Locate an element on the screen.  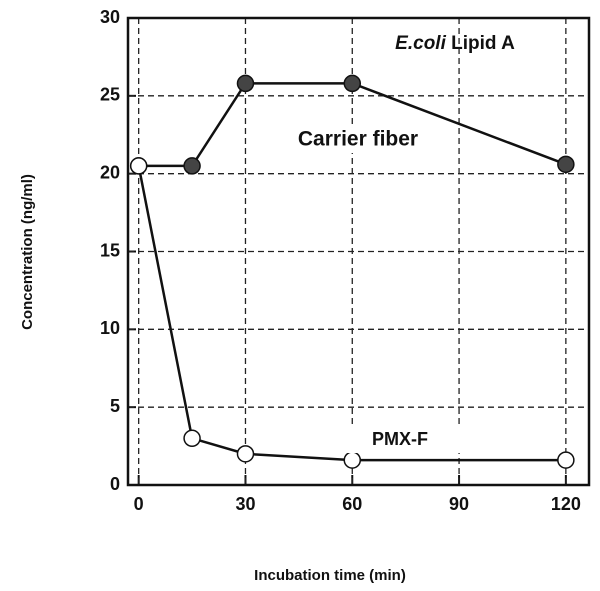
annotation-italic: E.coli is located at coordinates (420, 43).